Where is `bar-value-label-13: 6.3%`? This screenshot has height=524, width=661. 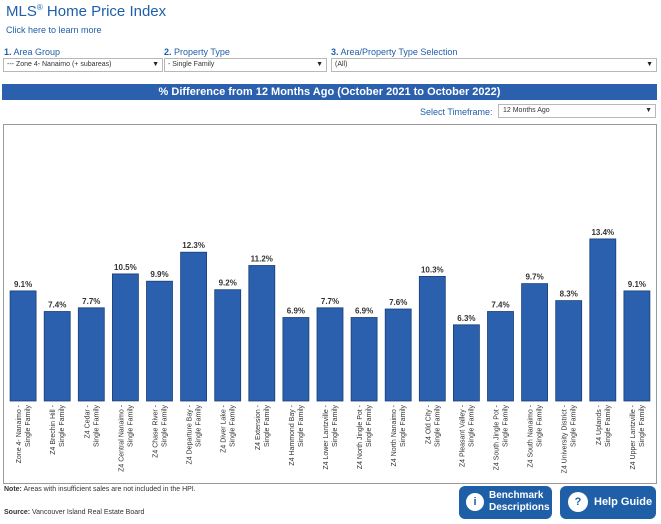
bar-value-label-13: 6.3% is located at coordinates (466, 318).